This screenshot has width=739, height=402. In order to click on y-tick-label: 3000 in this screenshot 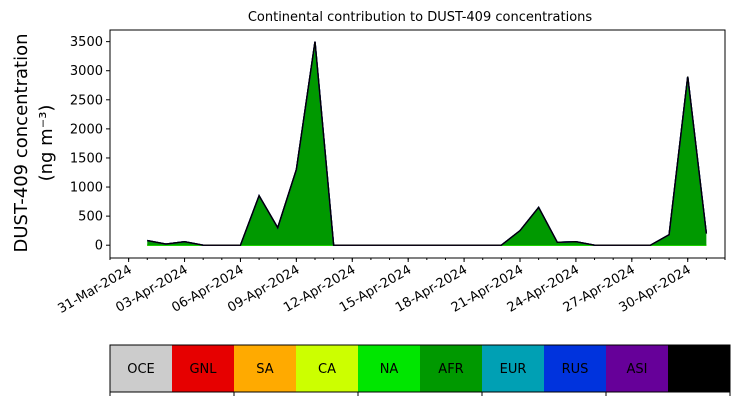, I will do `click(86, 71)`.